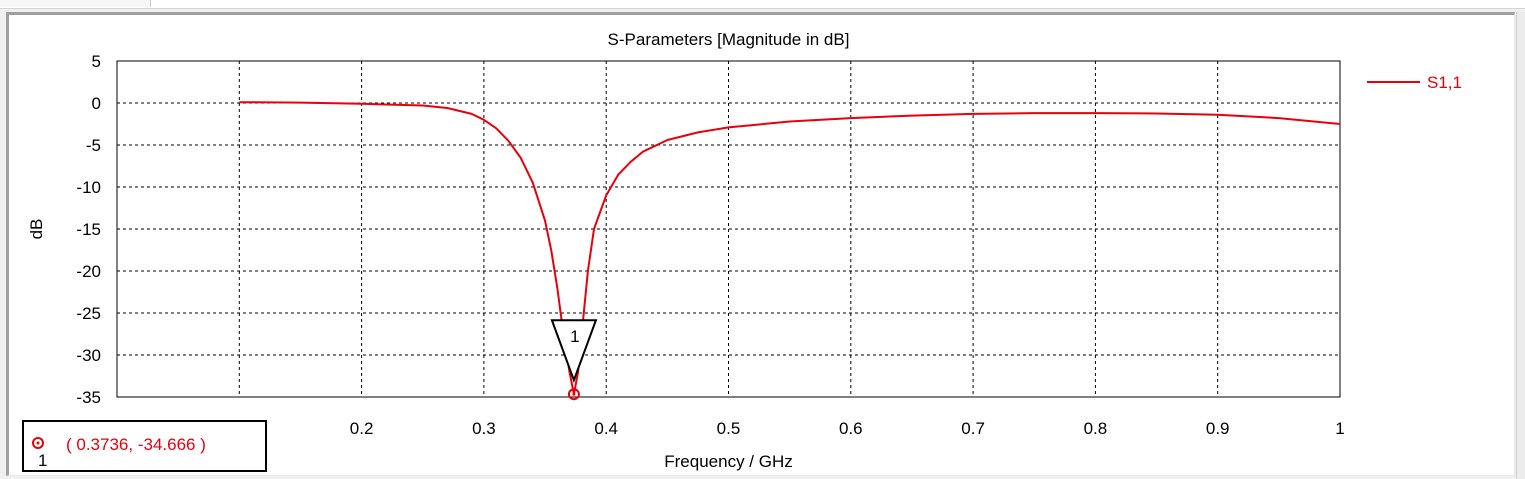  Describe the element at coordinates (574, 336) in the screenshot. I see `marker-label: 1` at that location.